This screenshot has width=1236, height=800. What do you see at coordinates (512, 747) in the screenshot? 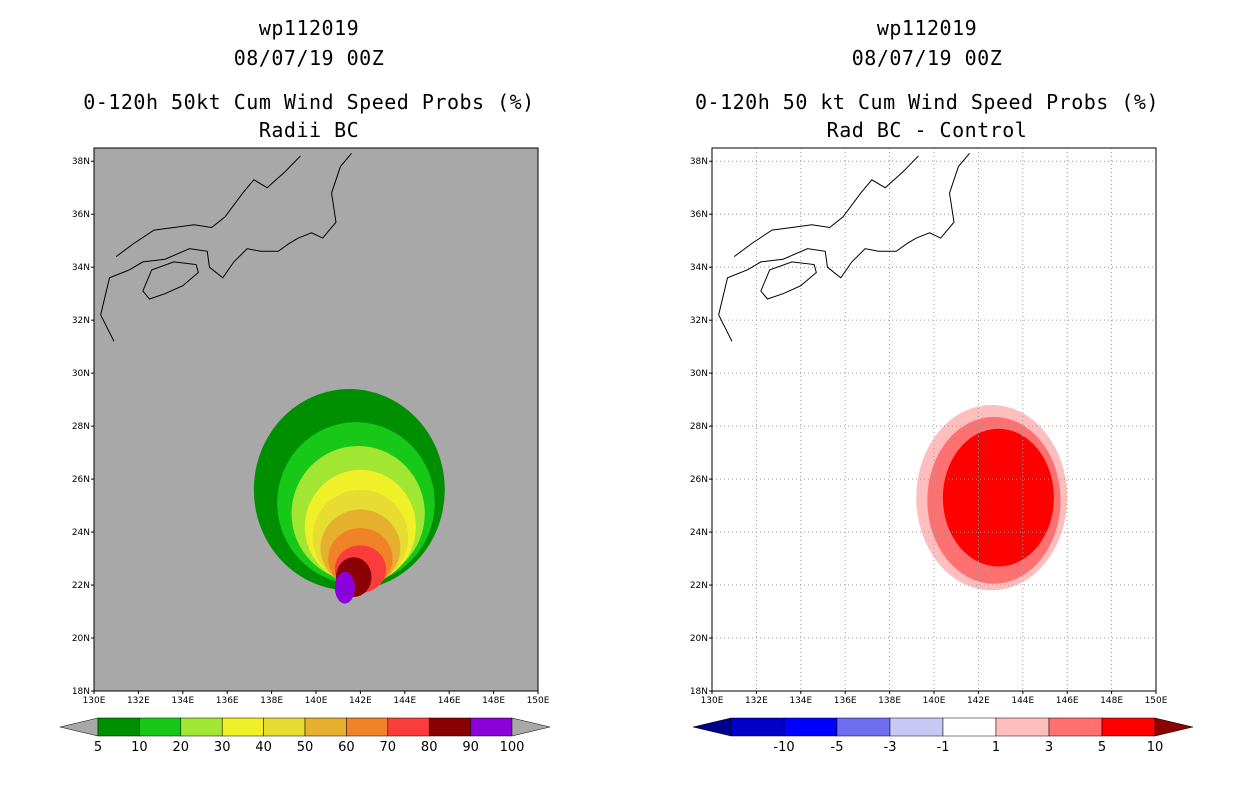
I see `colorbar-label: 100` at bounding box center [512, 747].